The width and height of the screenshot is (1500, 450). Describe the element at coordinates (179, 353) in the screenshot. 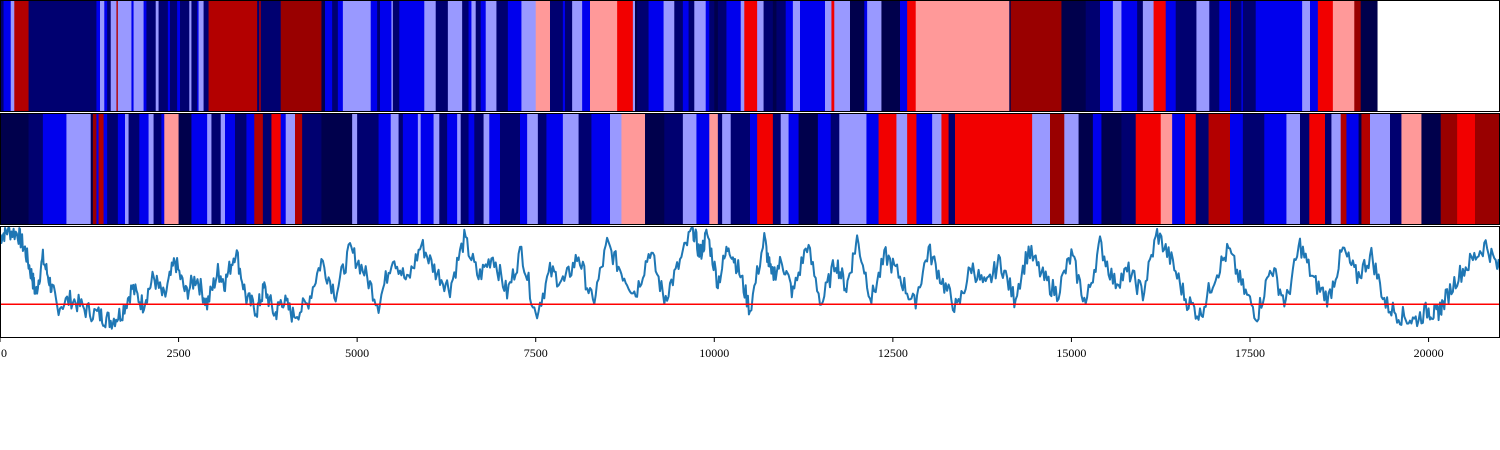

I see `x-tick-label: 2500` at that location.